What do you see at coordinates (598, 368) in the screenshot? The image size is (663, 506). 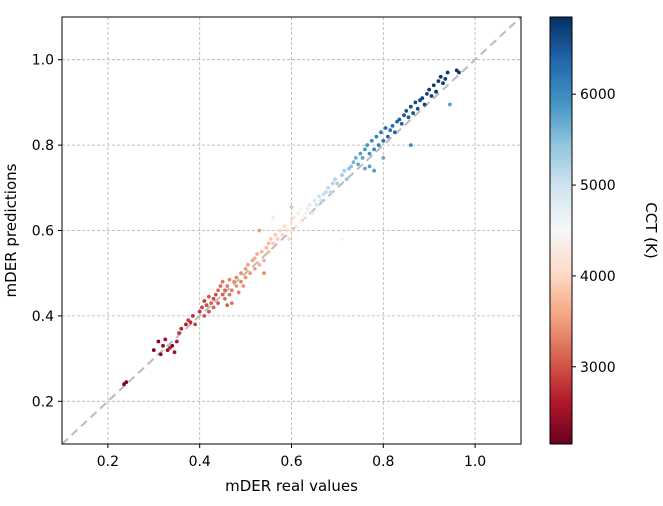 I see `colorbar-tick-label-0: 3000` at bounding box center [598, 368].